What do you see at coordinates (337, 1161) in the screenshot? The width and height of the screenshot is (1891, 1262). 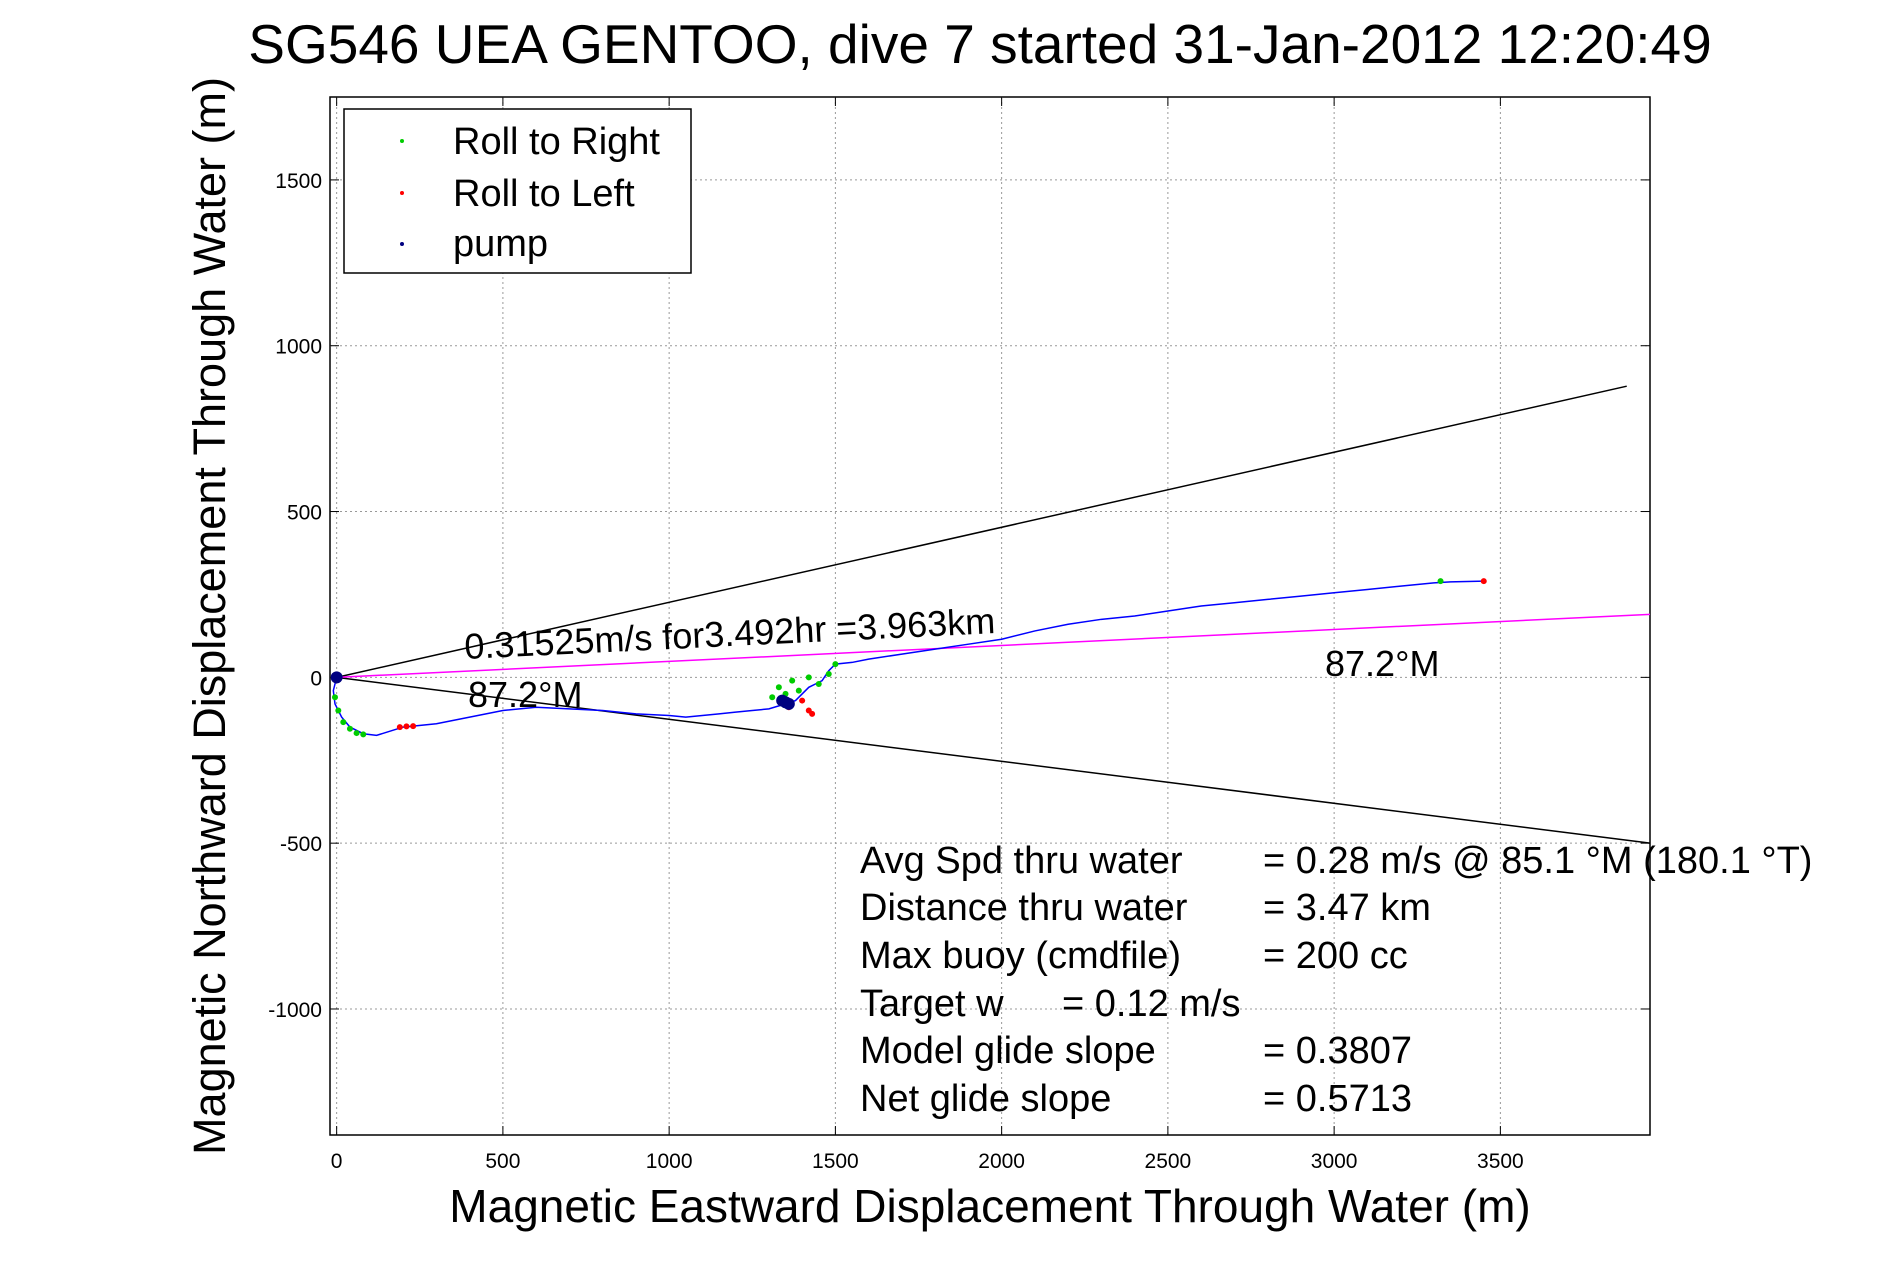 I see `x-tick-label: 0` at bounding box center [337, 1161].